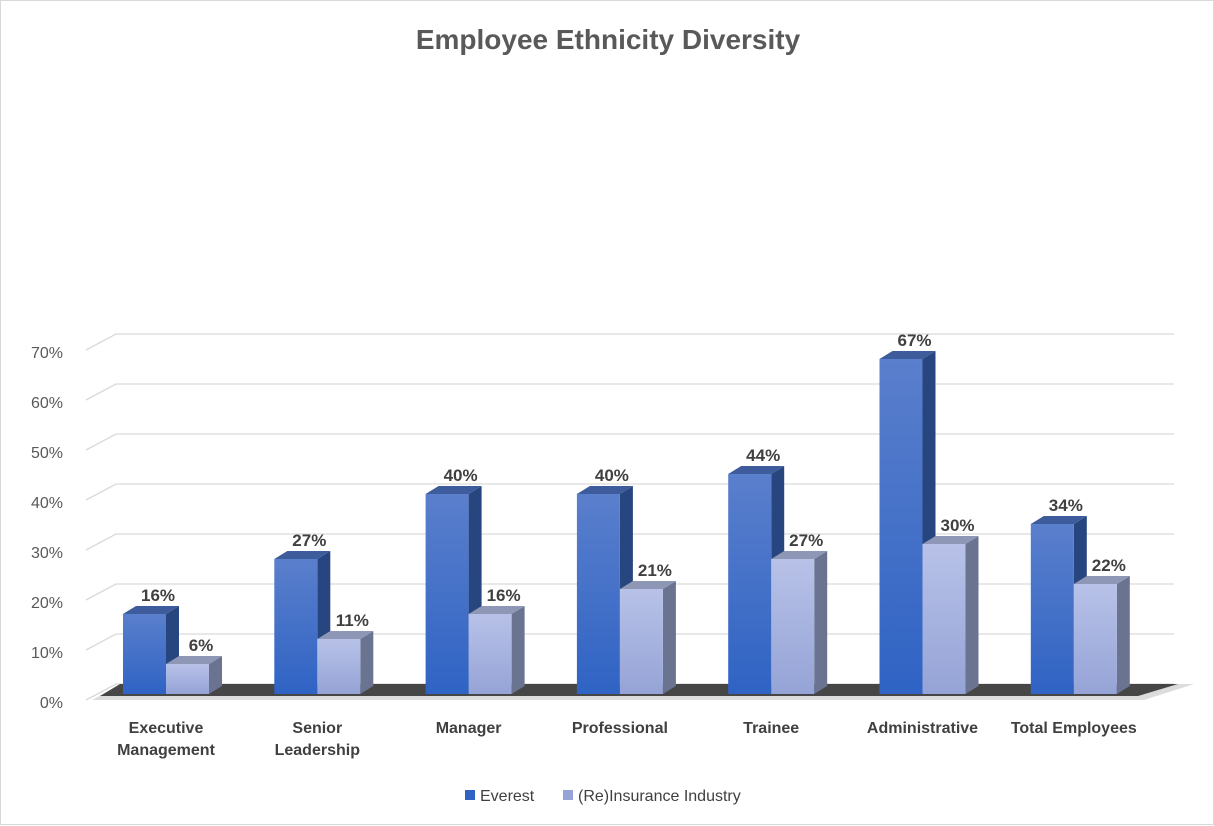 The image size is (1214, 826). Describe the element at coordinates (470, 795) in the screenshot. I see `legend-swatch-everest` at that location.